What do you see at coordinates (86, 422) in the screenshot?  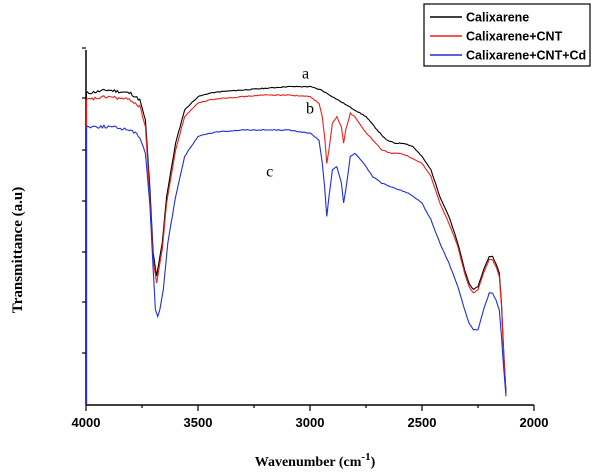 I see `x-tick-label: 4000` at bounding box center [86, 422].